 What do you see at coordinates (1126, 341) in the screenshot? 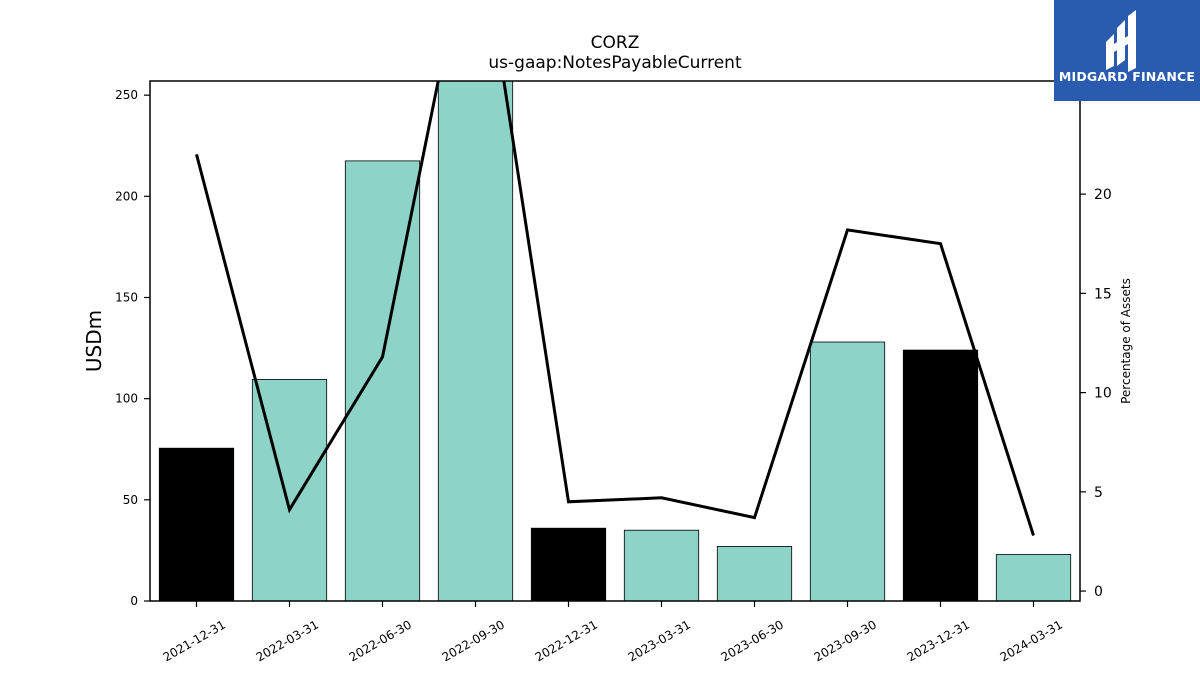
I see `y2-axis-label: Percentage of Assets` at bounding box center [1126, 341].